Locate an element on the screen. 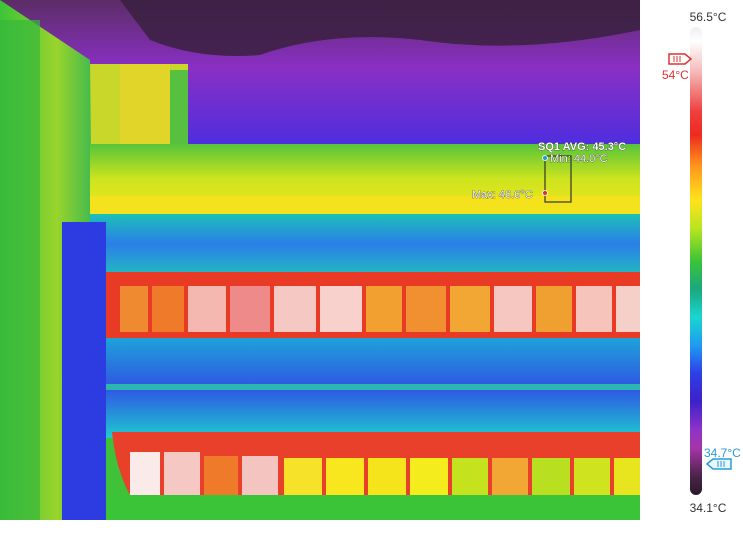  min-point is located at coordinates (545, 158).